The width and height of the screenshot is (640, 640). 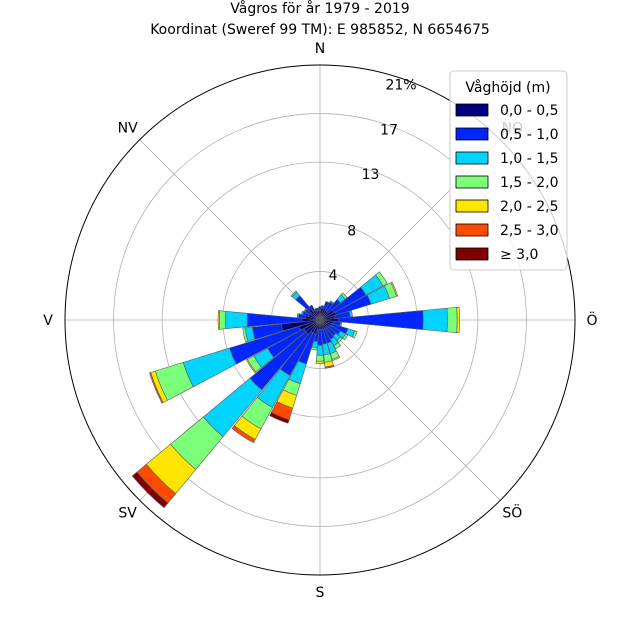 What do you see at coordinates (507, 87) in the screenshot?
I see `legend-title: Våghöjd (m)` at bounding box center [507, 87].